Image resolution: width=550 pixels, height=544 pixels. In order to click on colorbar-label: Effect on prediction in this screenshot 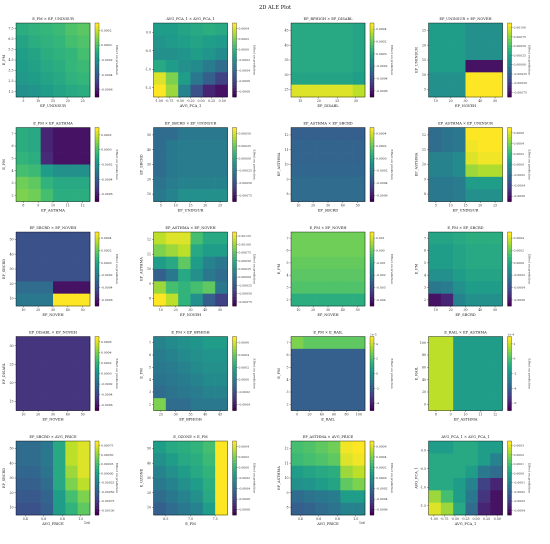, I will do `click(255, 60)`.